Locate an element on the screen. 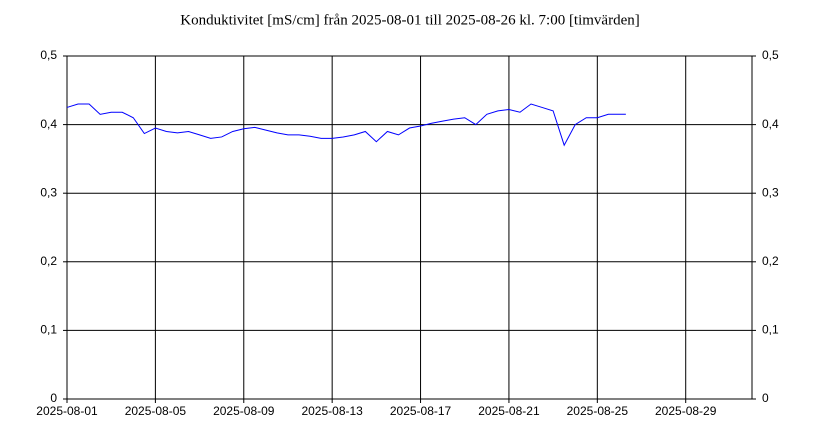  y2-tick-label: 0,3 is located at coordinates (770, 192).